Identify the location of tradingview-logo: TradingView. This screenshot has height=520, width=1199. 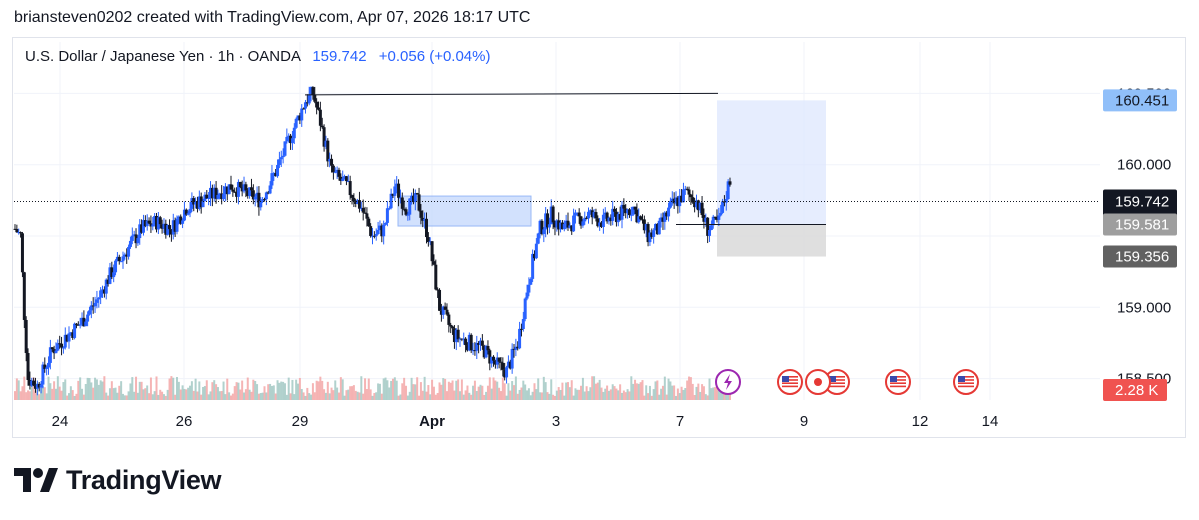
(118, 480).